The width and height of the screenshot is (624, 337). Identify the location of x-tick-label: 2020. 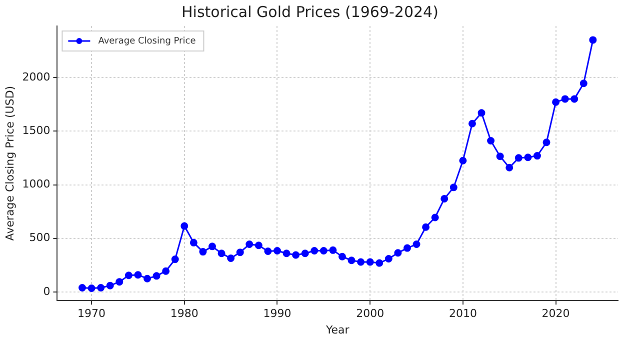
(556, 313).